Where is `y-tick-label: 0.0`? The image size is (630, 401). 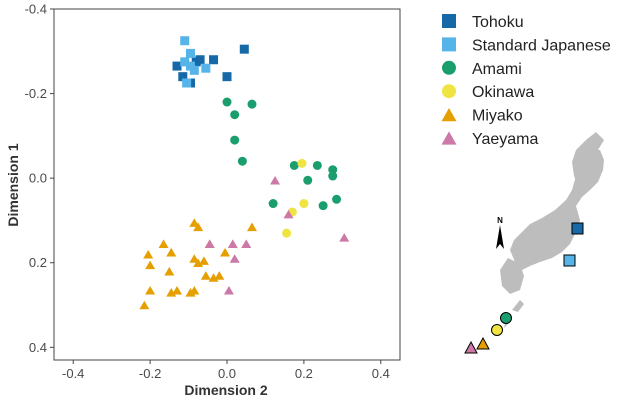 y-tick-label: 0.0 is located at coordinates (38, 178).